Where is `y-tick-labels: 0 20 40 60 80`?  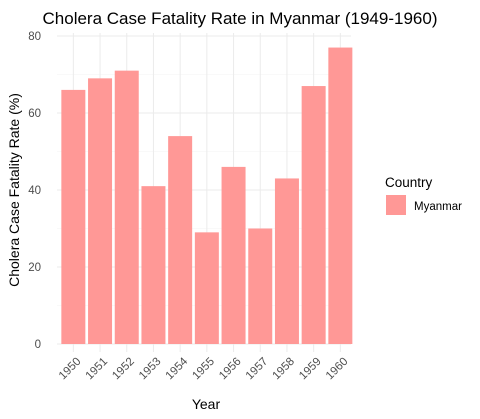 y-tick-labels: 0 20 40 60 80 is located at coordinates (34, 191).